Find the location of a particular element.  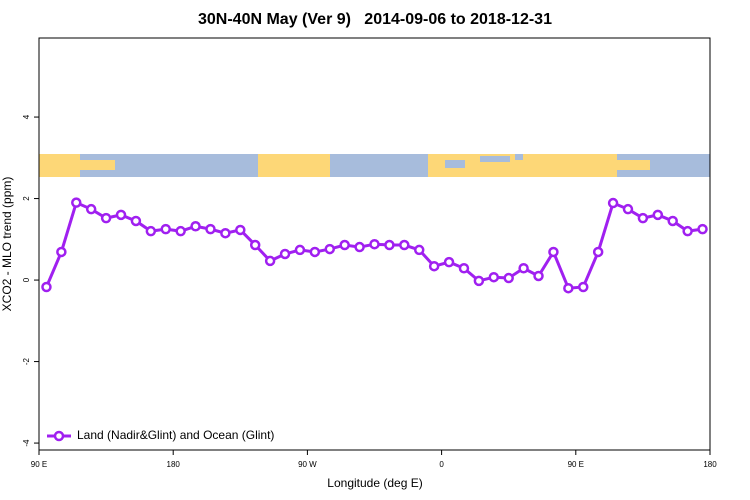

y-tick-label: -4 is located at coordinates (26, 443).